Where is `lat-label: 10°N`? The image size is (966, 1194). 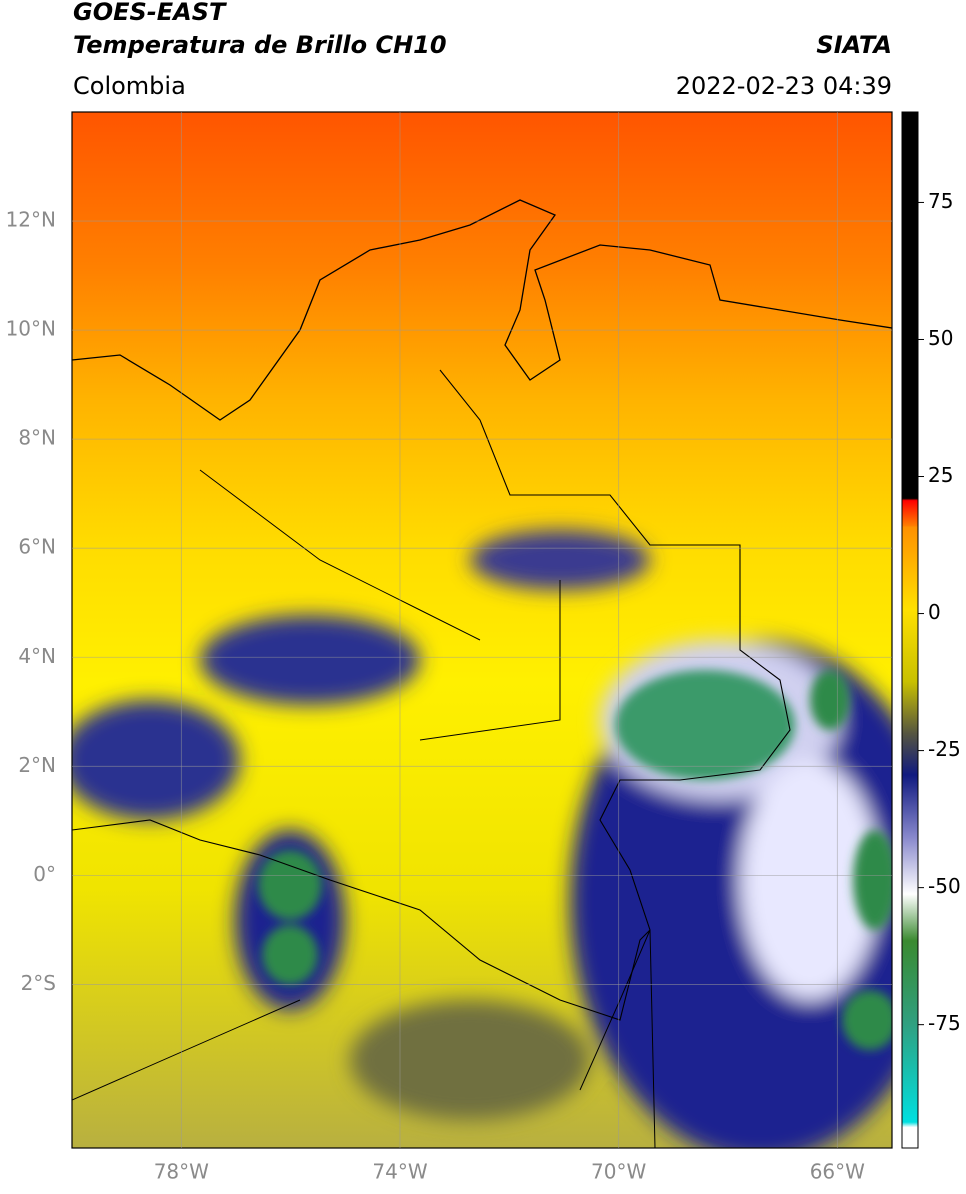
lat-label: 10°N is located at coordinates (31, 329).